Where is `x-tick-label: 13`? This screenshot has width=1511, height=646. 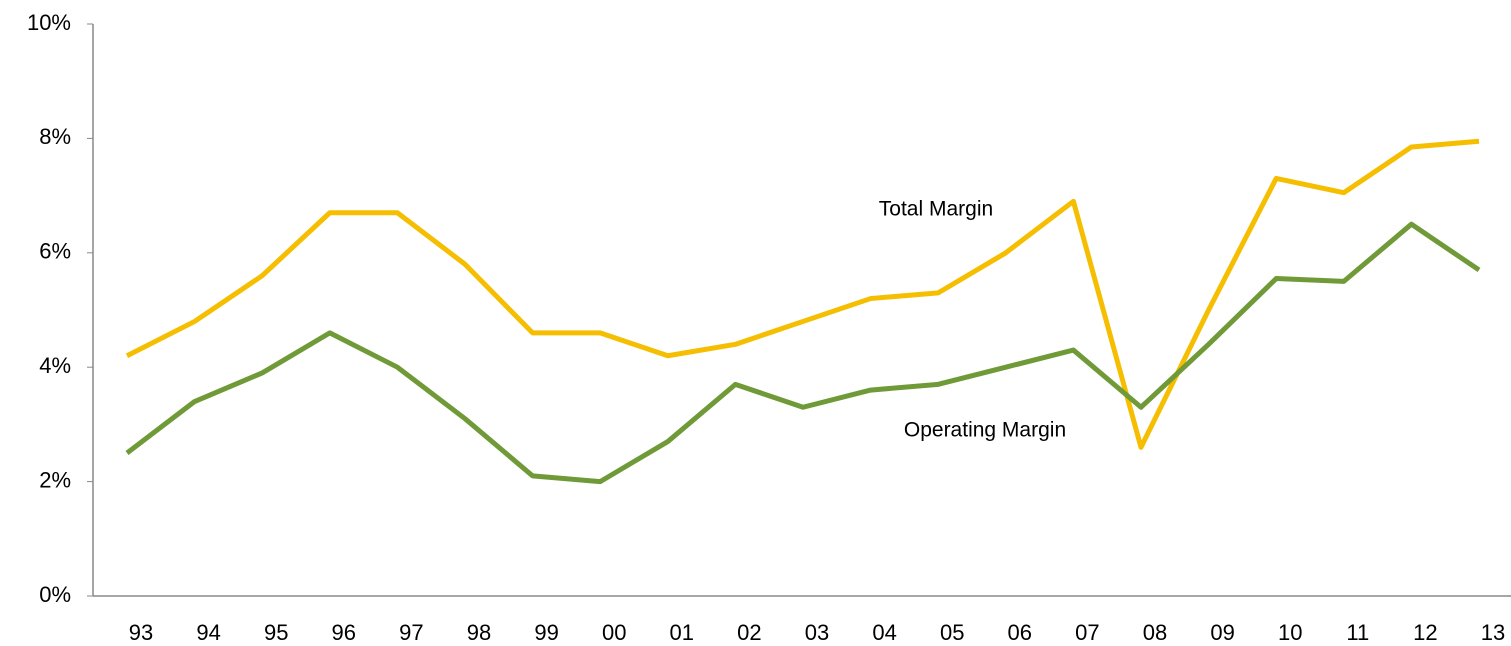 x-tick-label: 13 is located at coordinates (1493, 632).